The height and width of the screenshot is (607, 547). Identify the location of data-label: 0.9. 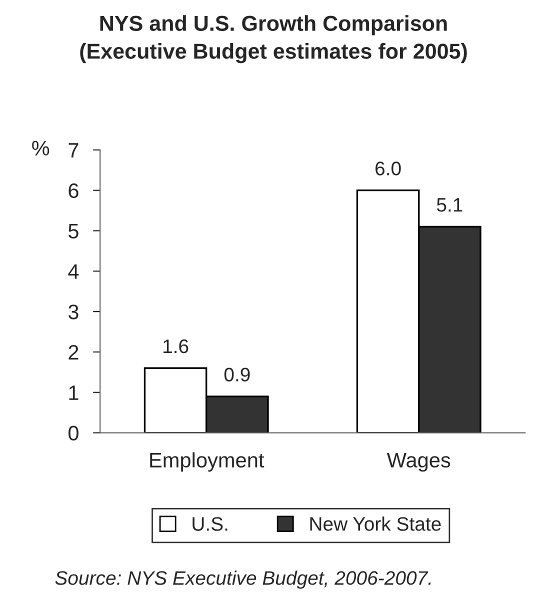
(237, 375).